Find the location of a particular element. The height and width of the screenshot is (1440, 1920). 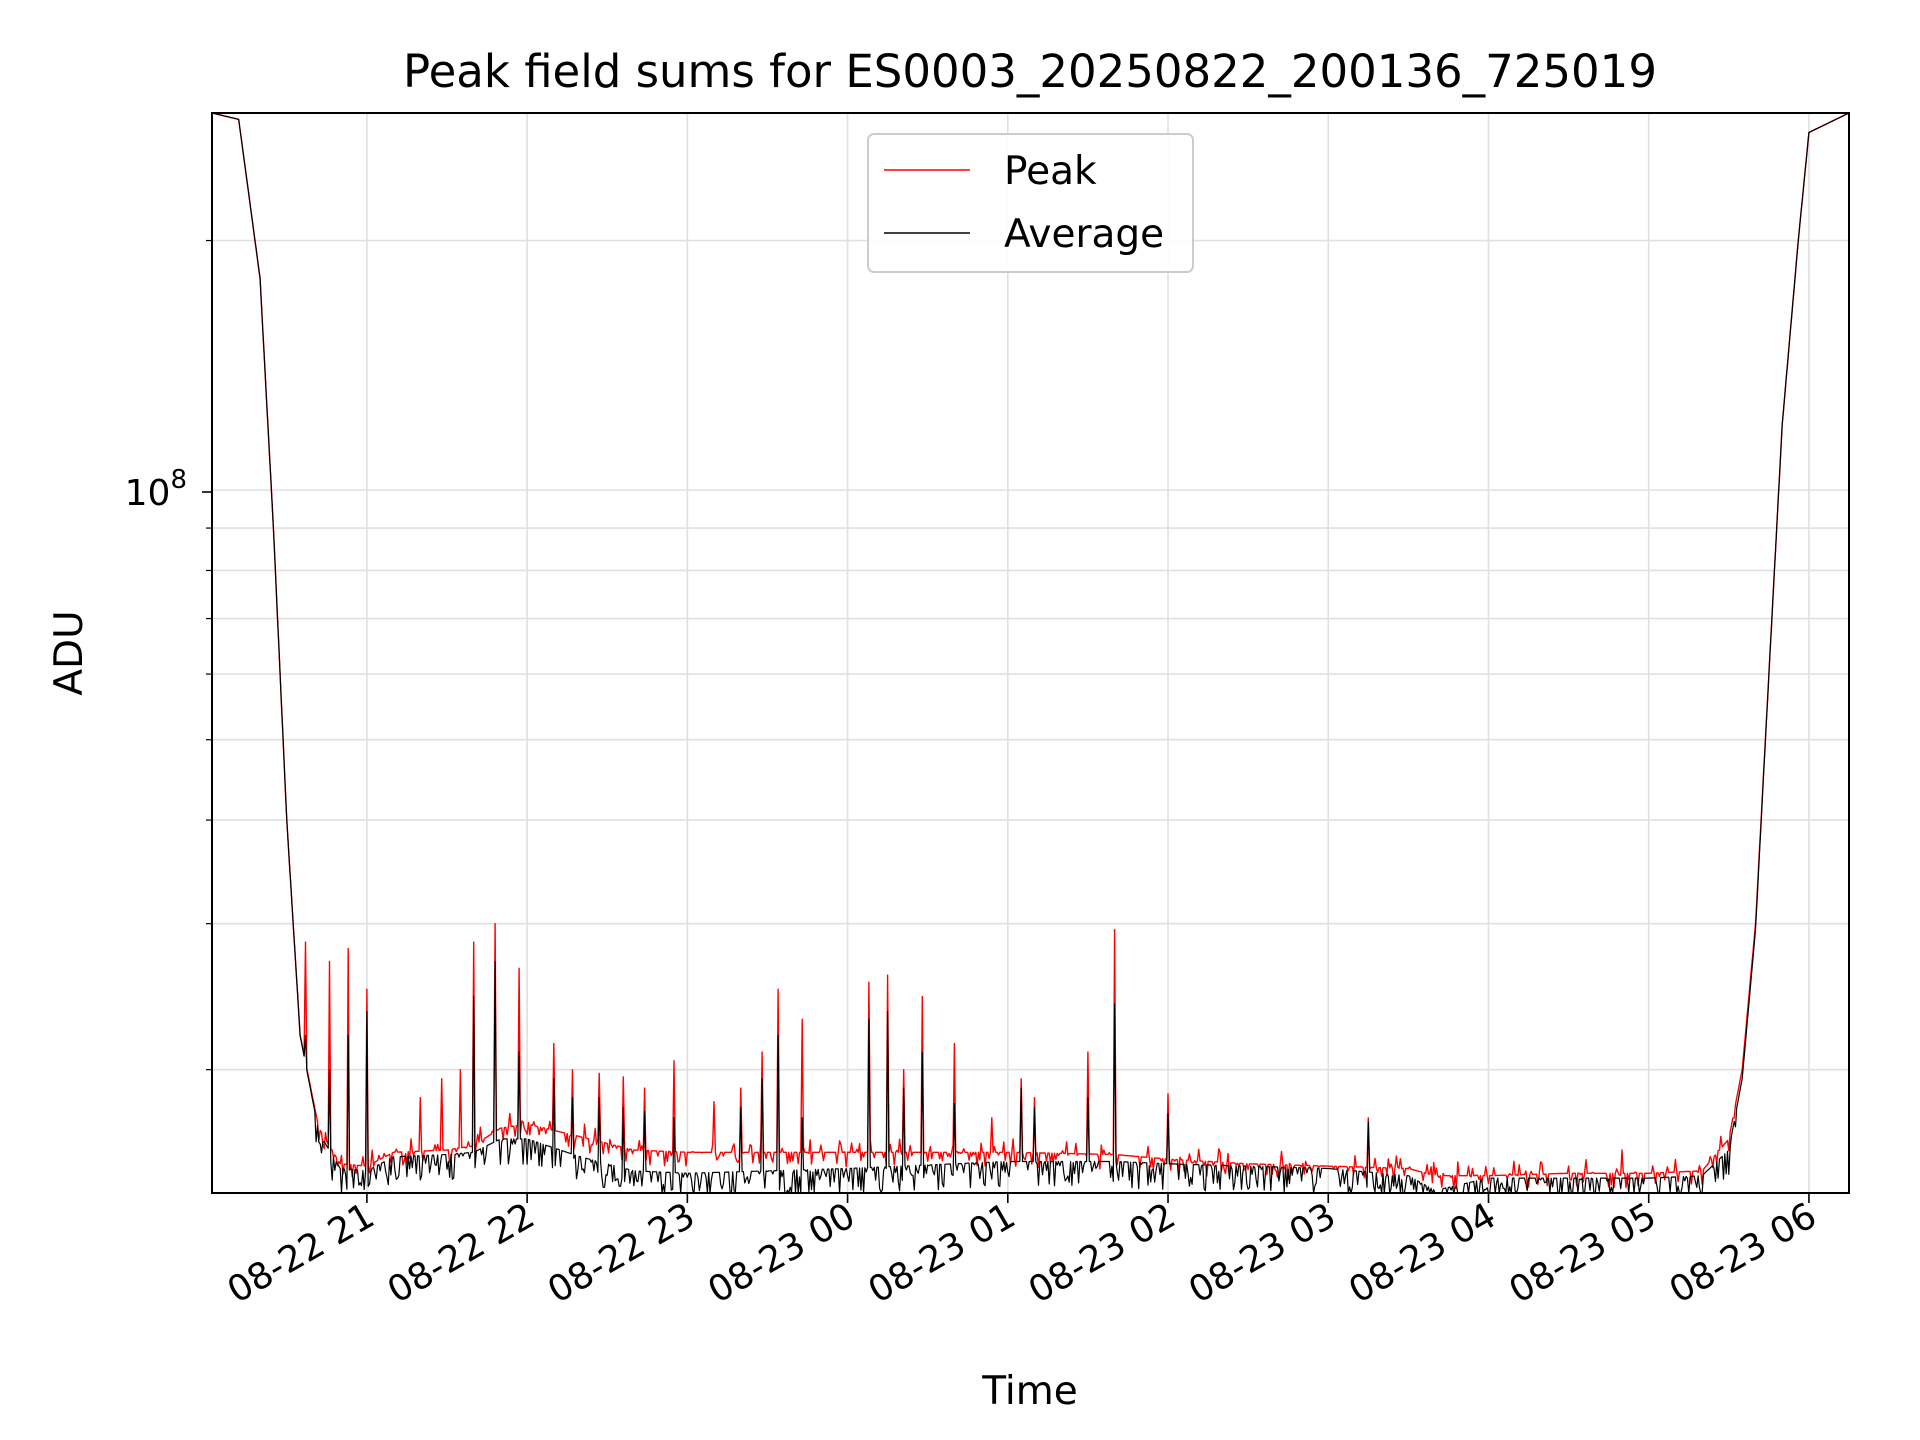

y-tick-label-1e8: 108 is located at coordinates (156, 489).